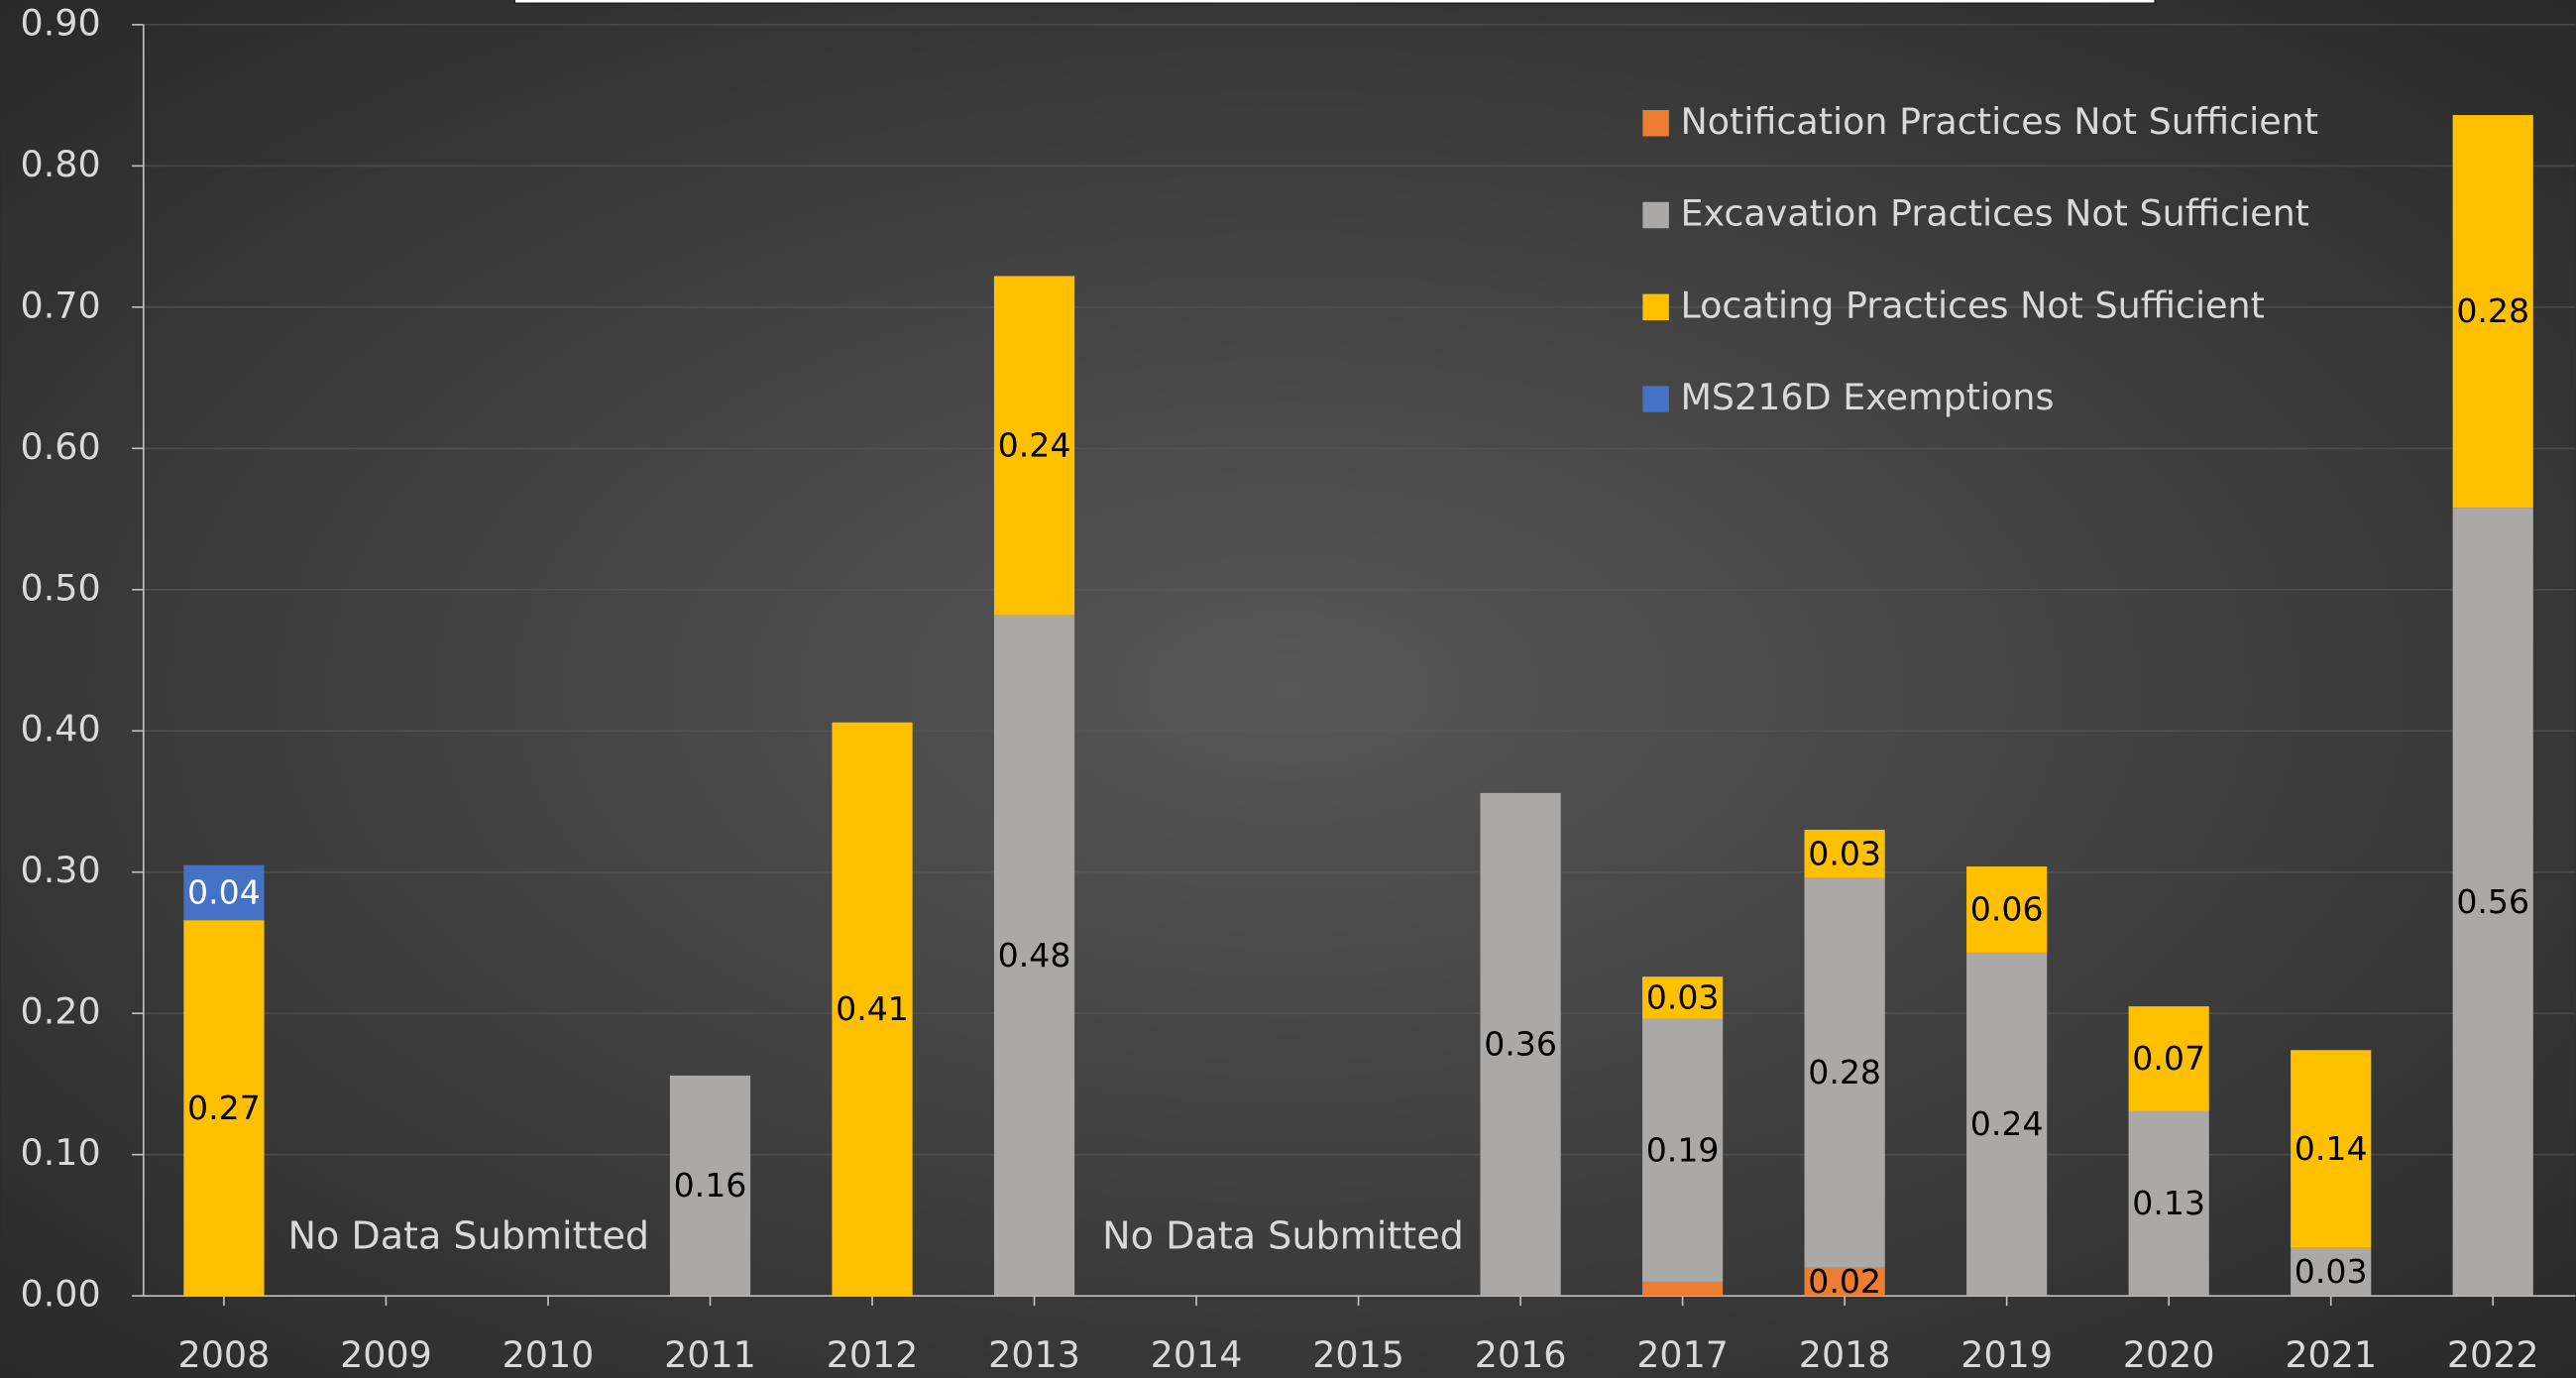 This screenshot has height=1378, width=2576. What do you see at coordinates (61, 164) in the screenshot?
I see `y-tick-label: 0.80` at bounding box center [61, 164].